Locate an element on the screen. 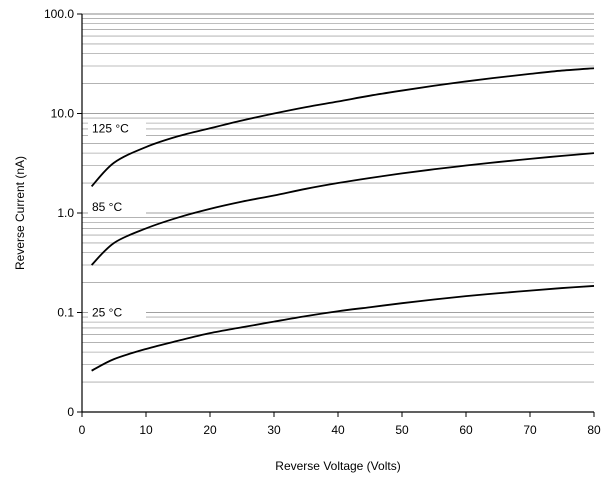 The image size is (614, 479). x-tick-label: 70 is located at coordinates (530, 430).